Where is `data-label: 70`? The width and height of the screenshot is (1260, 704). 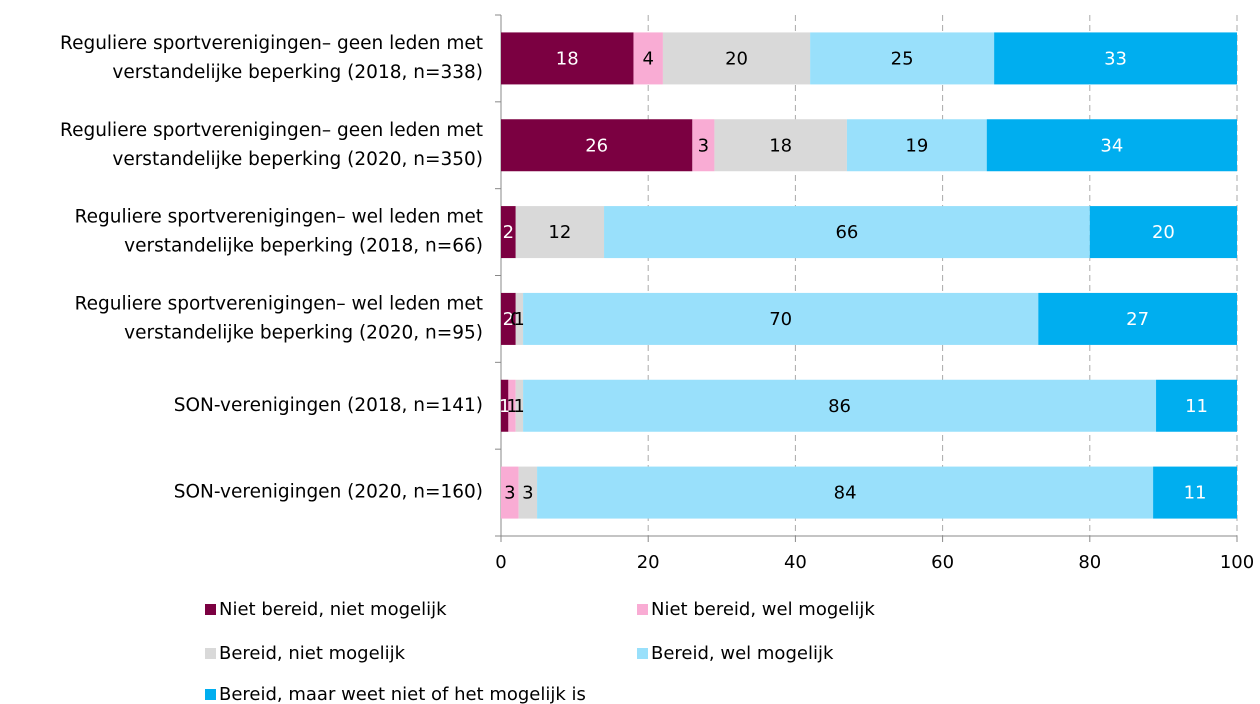
data-label: 70 is located at coordinates (780, 319).